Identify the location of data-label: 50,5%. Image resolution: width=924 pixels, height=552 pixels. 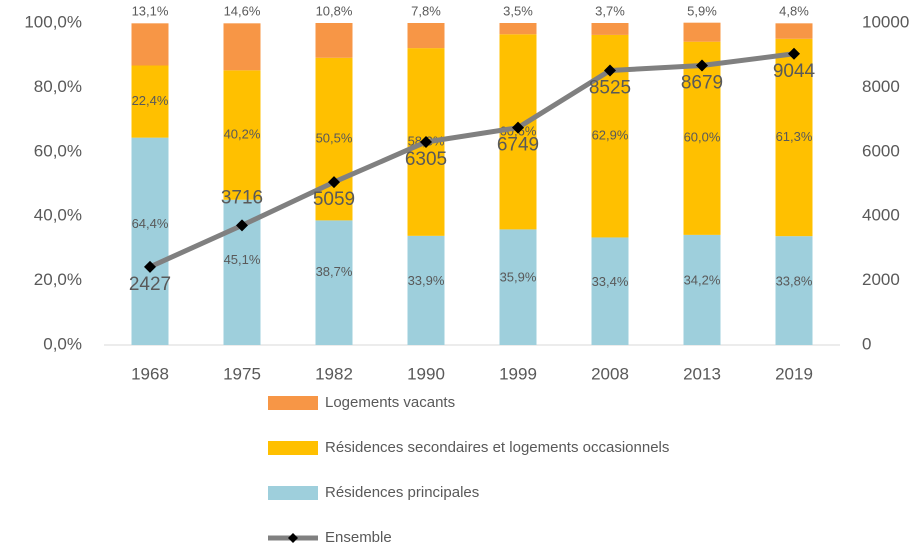
(334, 138).